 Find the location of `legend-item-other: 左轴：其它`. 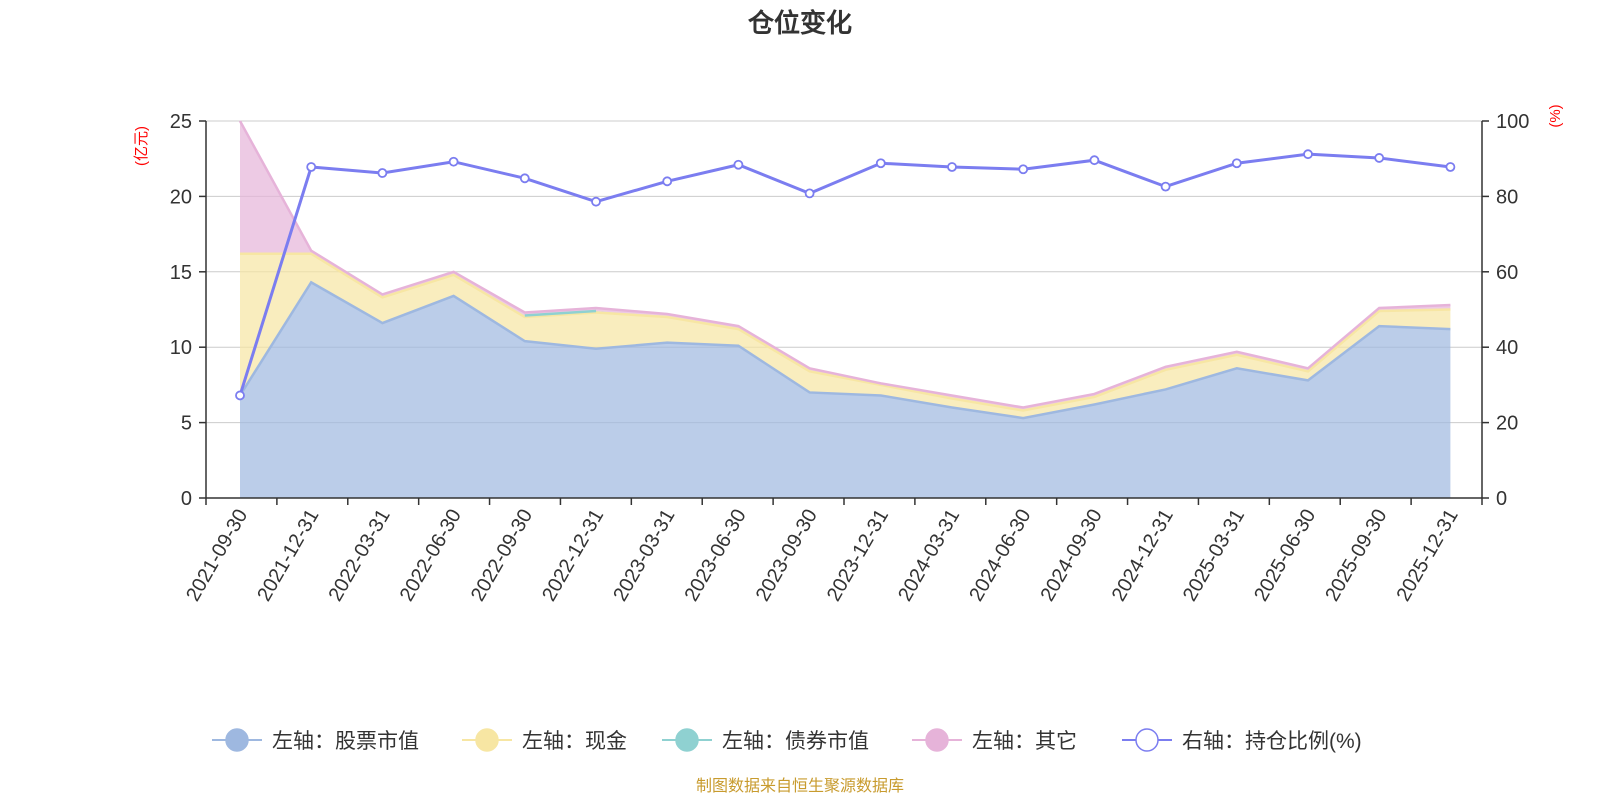

legend-item-other: 左轴：其它 is located at coordinates (994, 740).